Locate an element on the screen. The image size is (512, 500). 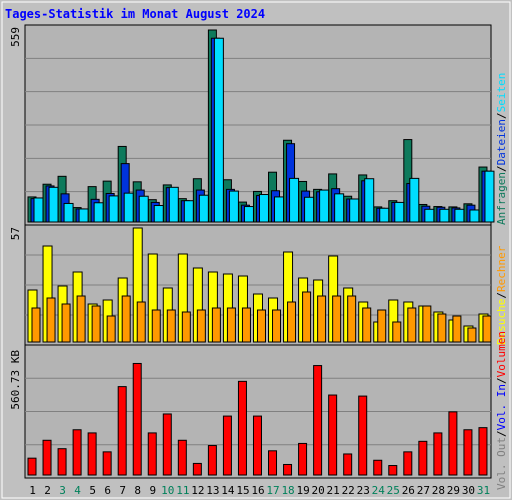
legend-group: Besuche/Rechner is located at coordinates (501, 295).